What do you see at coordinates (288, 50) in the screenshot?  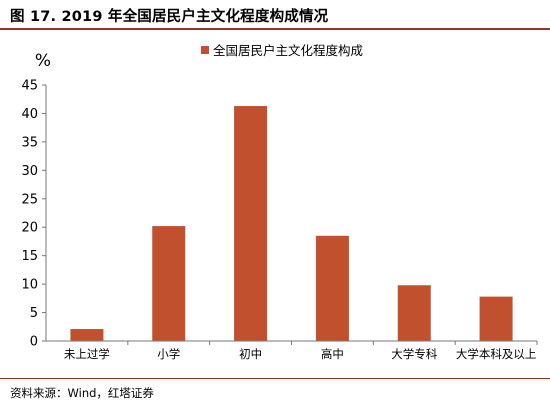 I see `legend-label: 全国居民户主文化程度构成` at bounding box center [288, 50].